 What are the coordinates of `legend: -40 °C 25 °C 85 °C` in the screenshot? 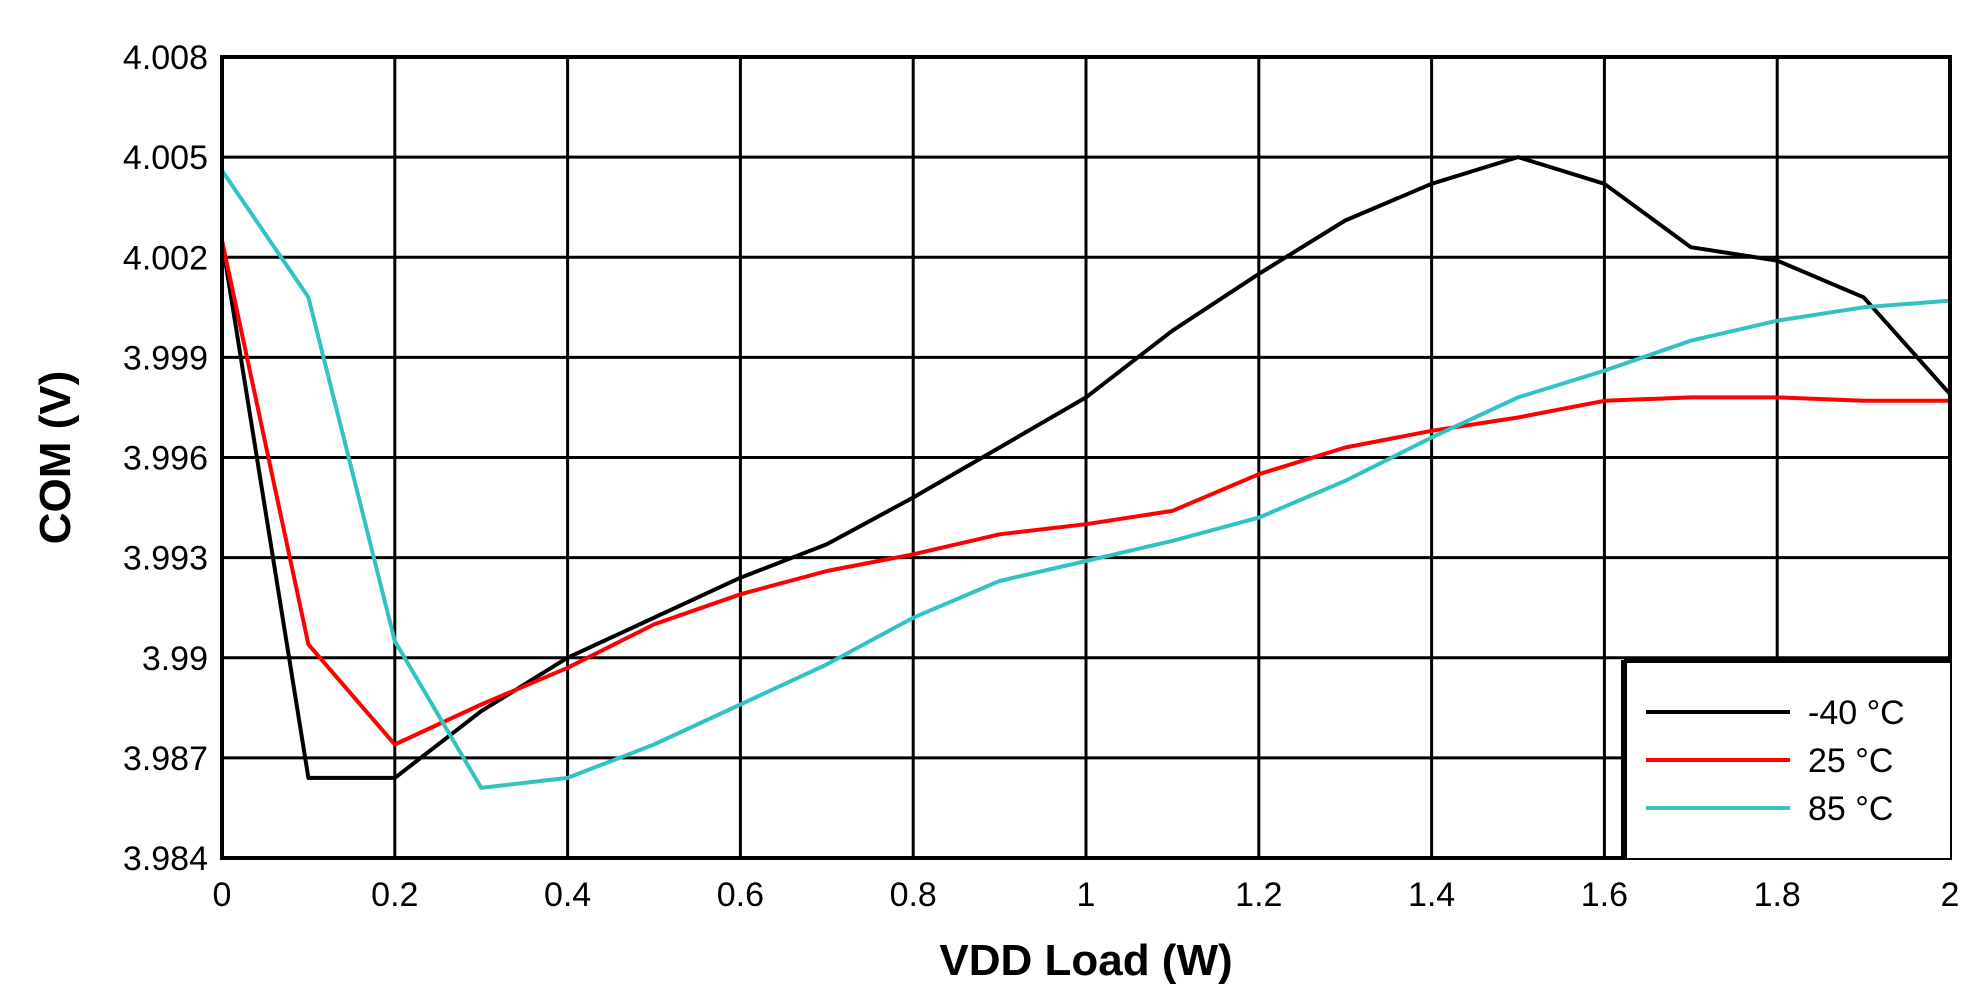 It's located at (1785, 757).